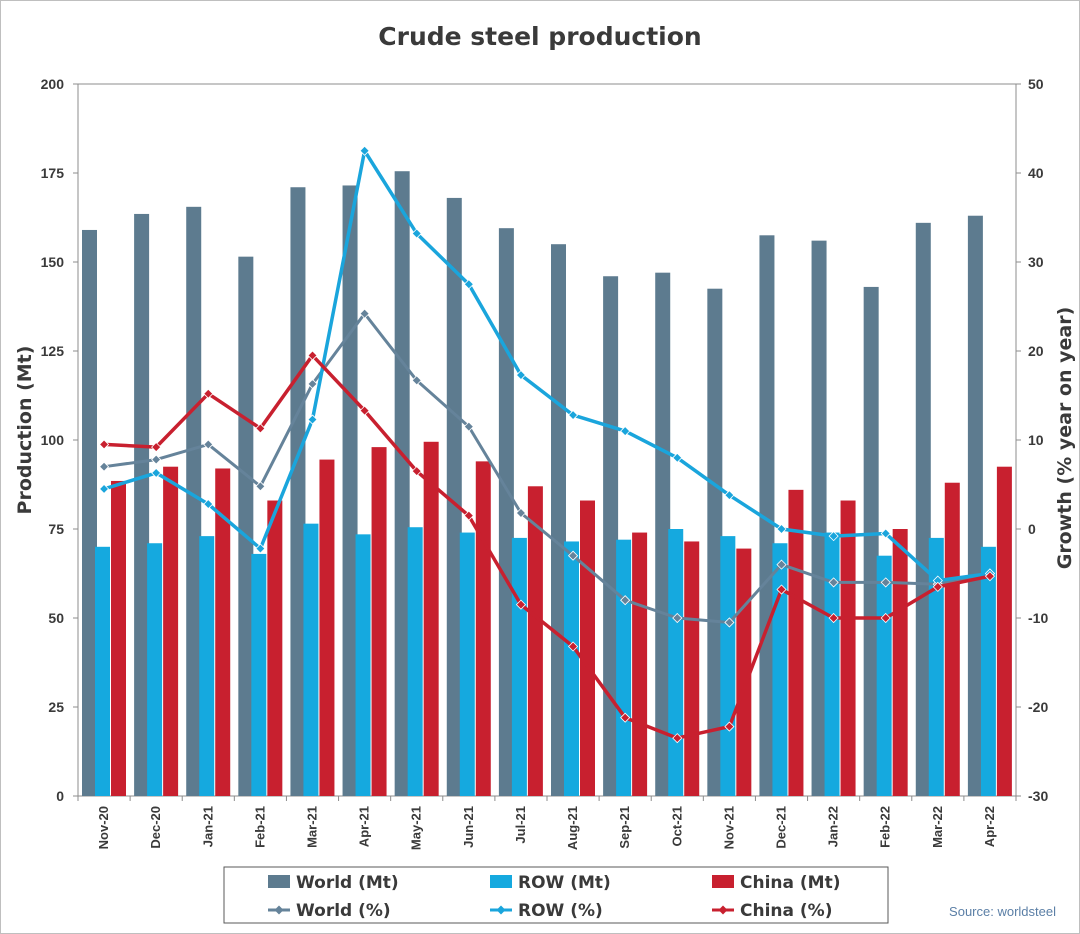  I want to click on legend-label: World (%), so click(343, 911).